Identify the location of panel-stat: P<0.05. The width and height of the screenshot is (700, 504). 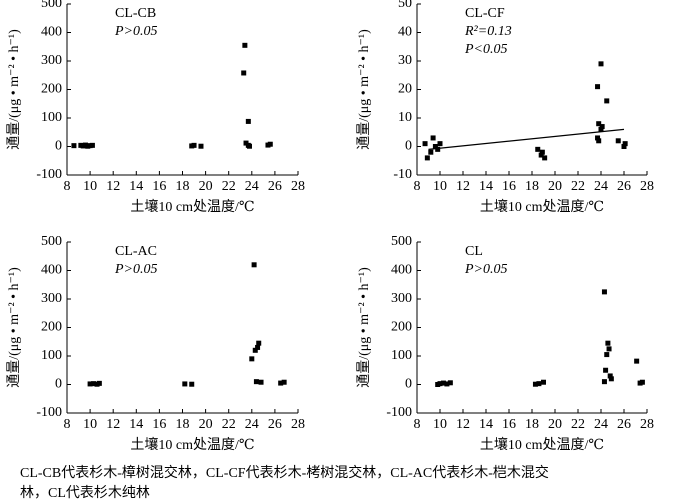
(486, 49).